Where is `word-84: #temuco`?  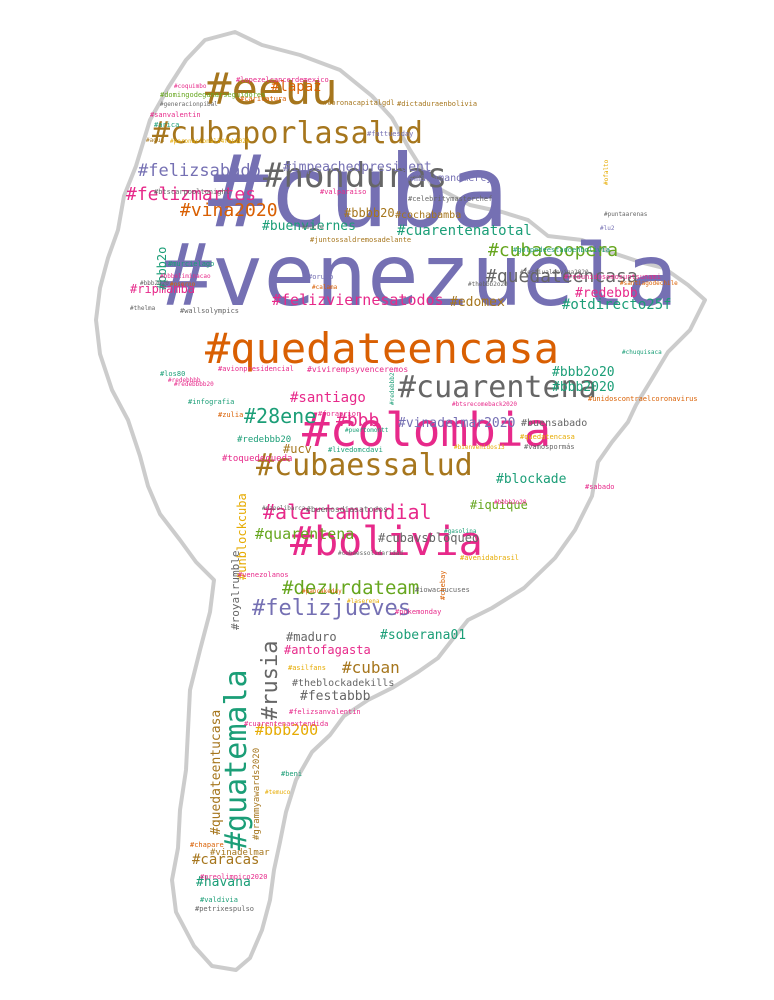
word-84: #temuco is located at coordinates (278, 792).